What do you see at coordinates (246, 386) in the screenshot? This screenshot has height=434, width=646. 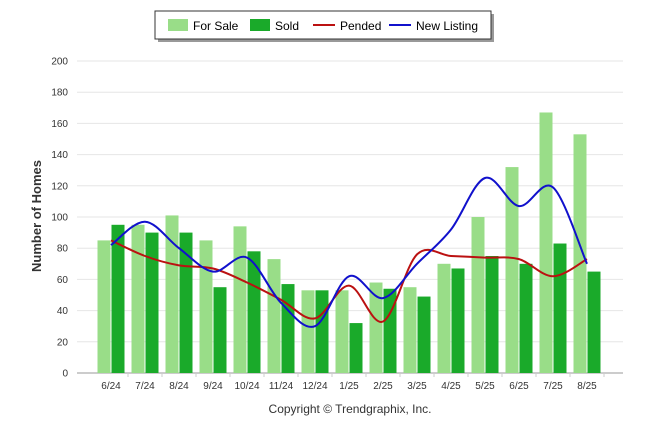 I see `x-tick-label: 10/24` at bounding box center [246, 386].